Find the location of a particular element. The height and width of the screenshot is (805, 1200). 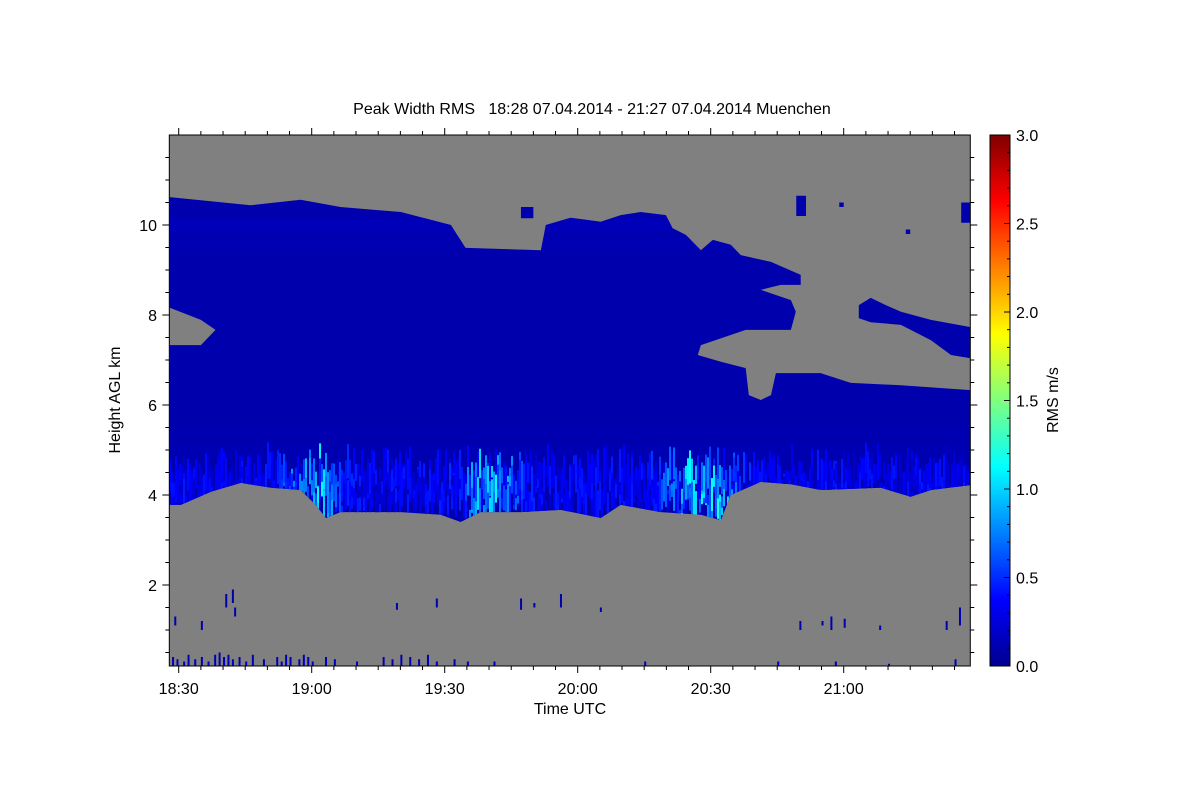

colorbar-tick-label: 0.5 is located at coordinates (1027, 579).